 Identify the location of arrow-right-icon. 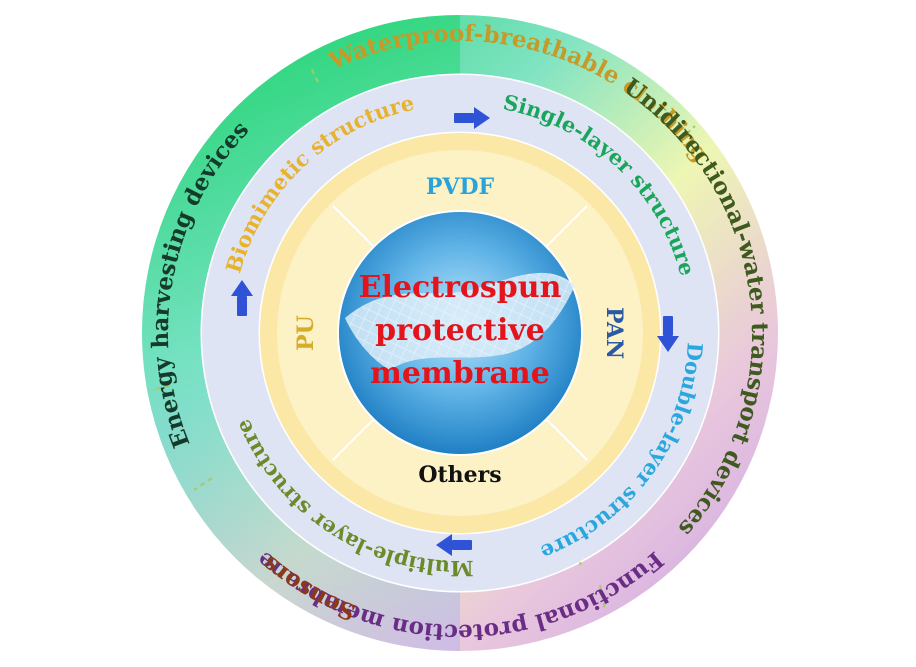
(472, 118).